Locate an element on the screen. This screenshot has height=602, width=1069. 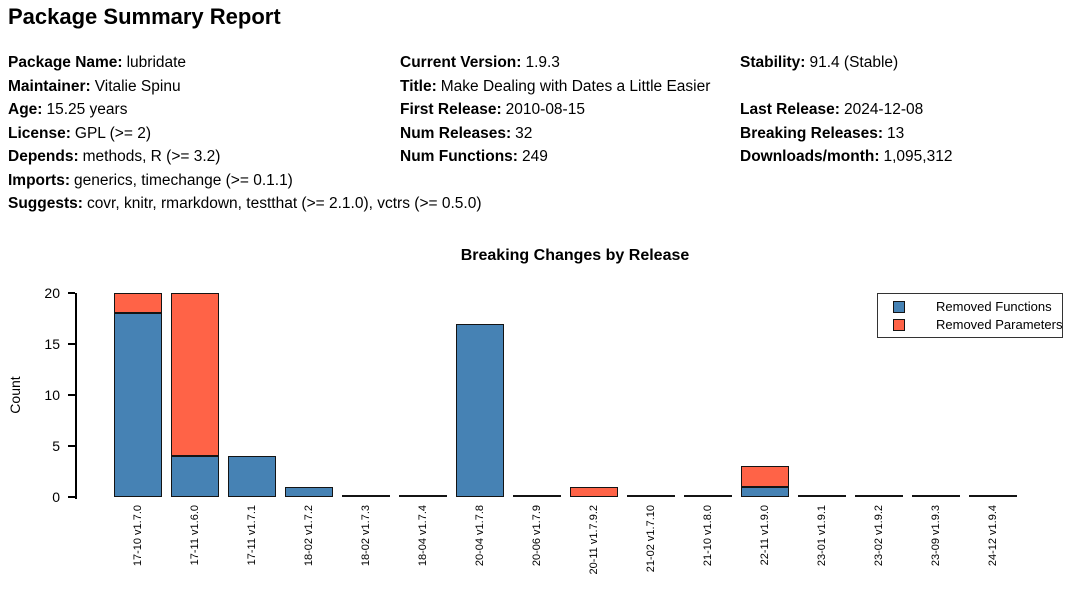
meta-field-label: Suggests: is located at coordinates (45, 203).